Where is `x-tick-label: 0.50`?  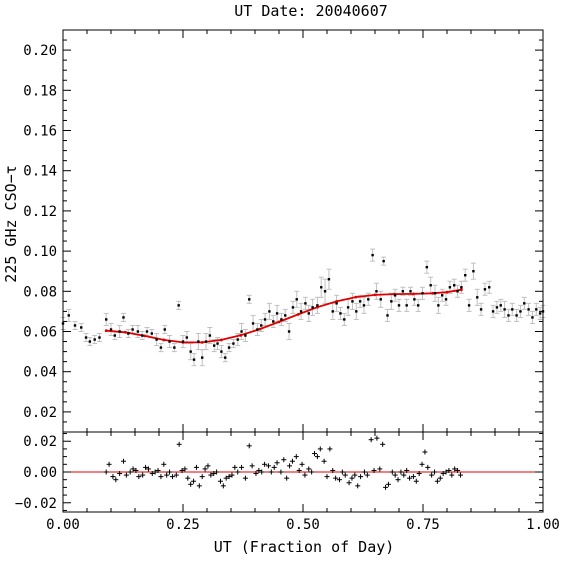 x-tick-label: 0.50 is located at coordinates (303, 525).